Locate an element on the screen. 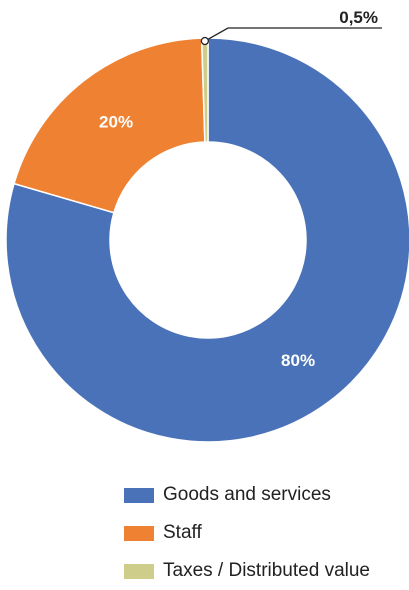 This screenshot has width=409, height=590. slice-staff is located at coordinates (109, 125).